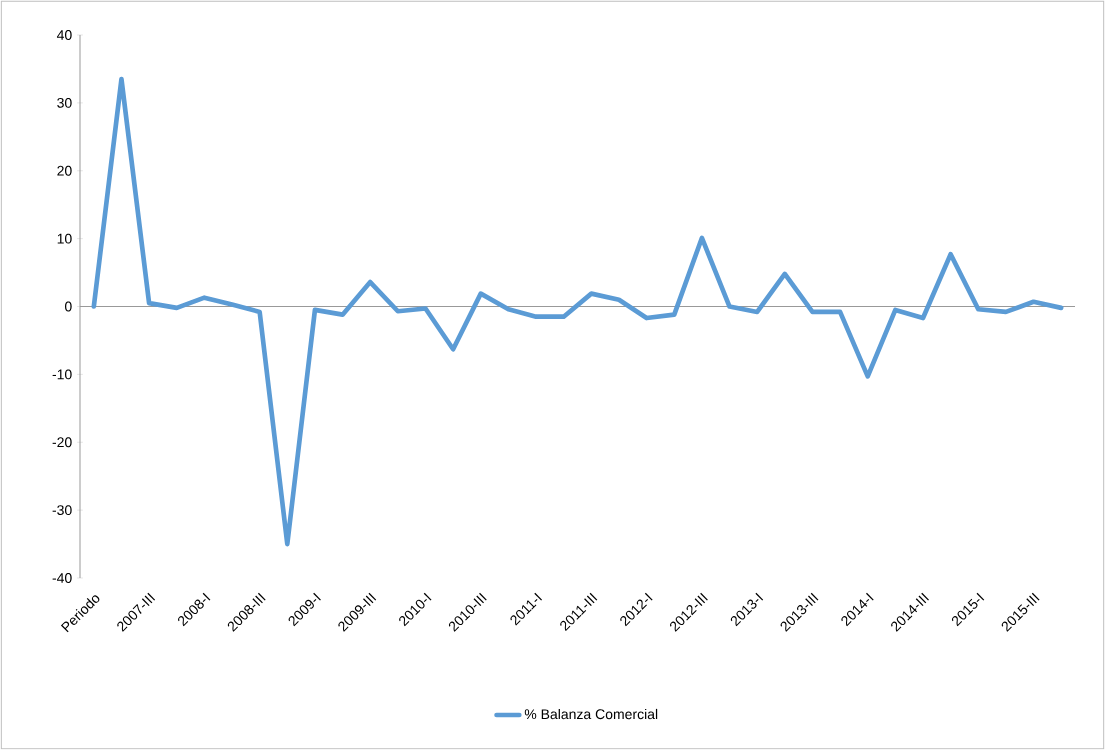 This screenshot has height=750, width=1105. I want to click on y-tick-label: 30, so click(64, 102).